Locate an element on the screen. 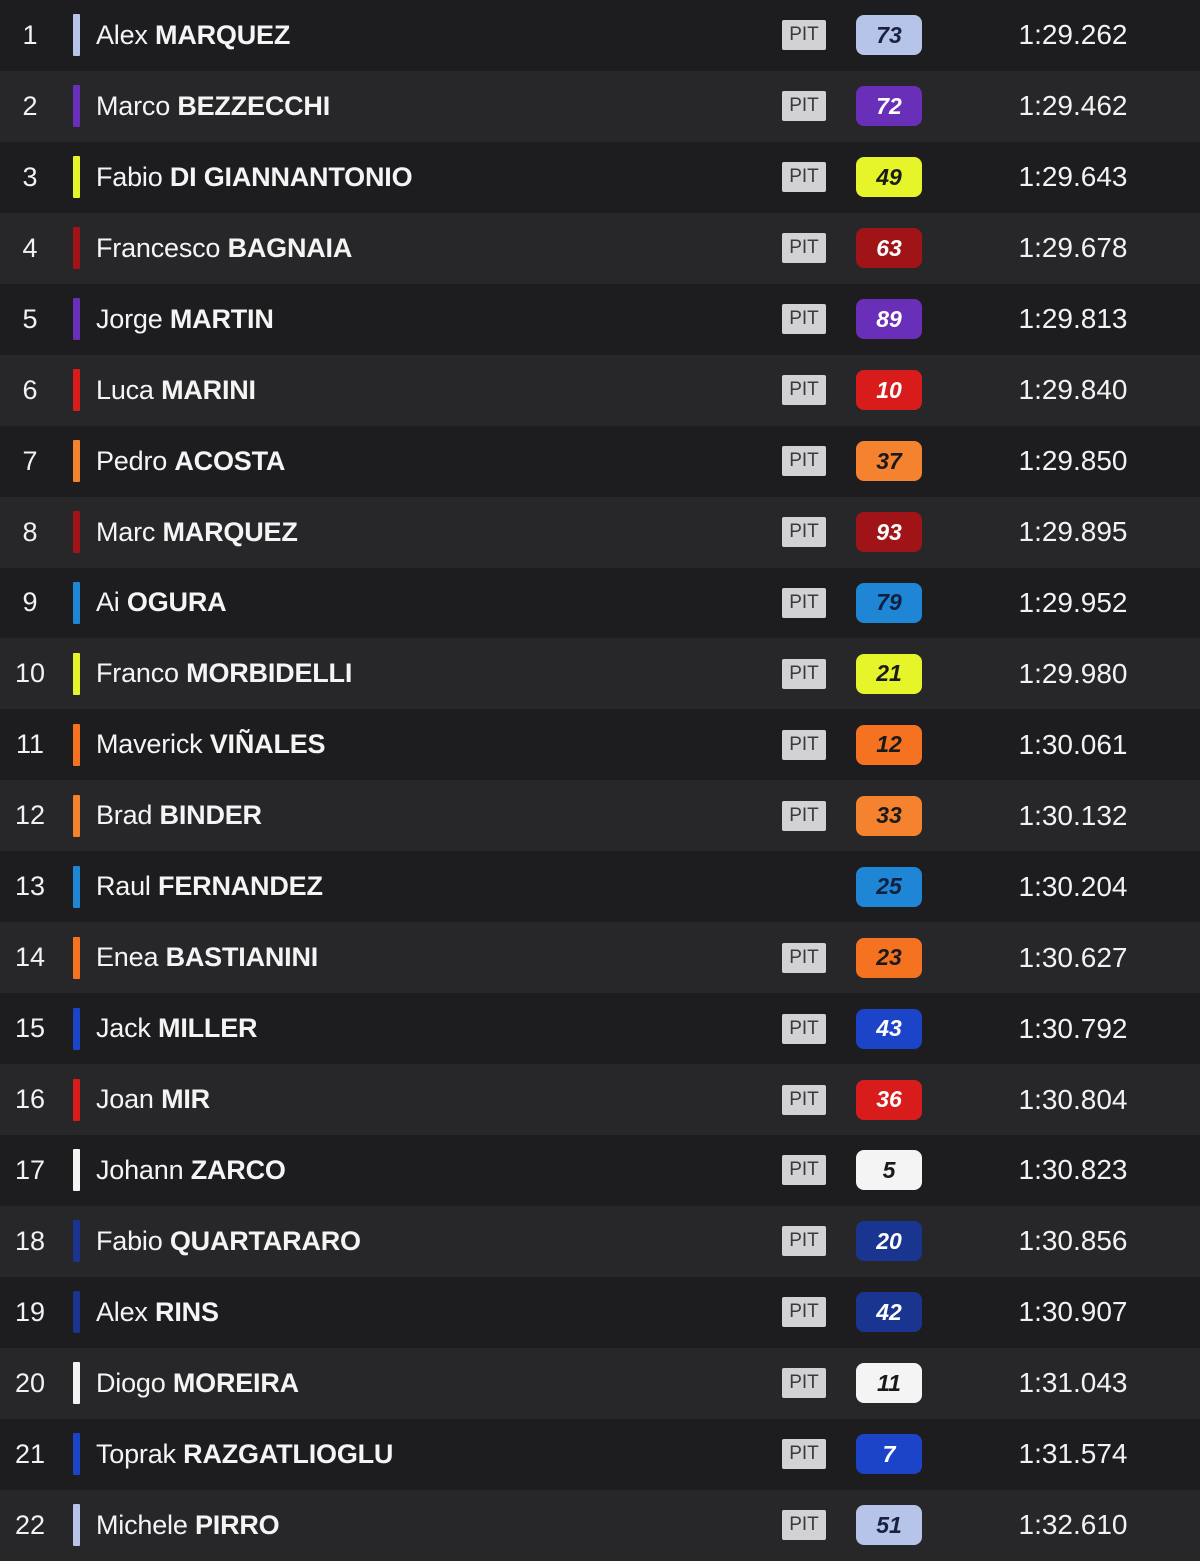  position: 15 is located at coordinates (30, 1028).